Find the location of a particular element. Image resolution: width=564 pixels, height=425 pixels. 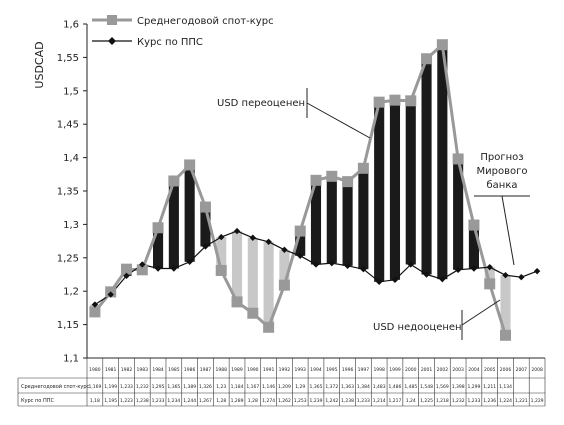

x-tick-label: 2001 is located at coordinates (427, 370).